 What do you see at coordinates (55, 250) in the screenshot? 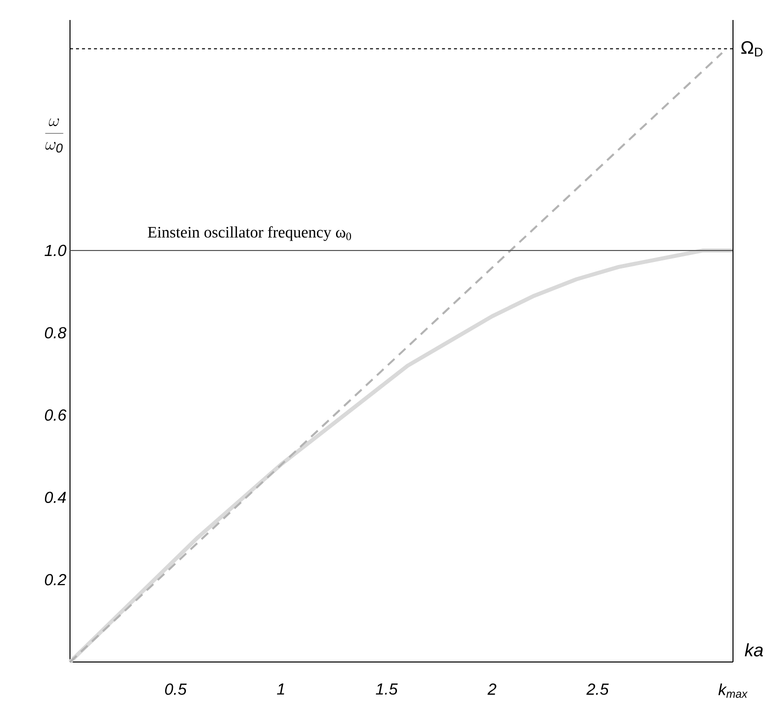
I see `text: 1.0` at bounding box center [55, 250].